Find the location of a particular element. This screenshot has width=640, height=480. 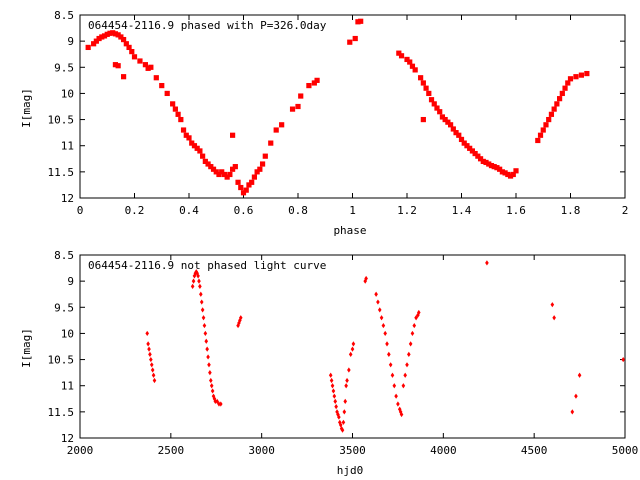

phased-y-tick-label: 11.5 is located at coordinates (61, 172).